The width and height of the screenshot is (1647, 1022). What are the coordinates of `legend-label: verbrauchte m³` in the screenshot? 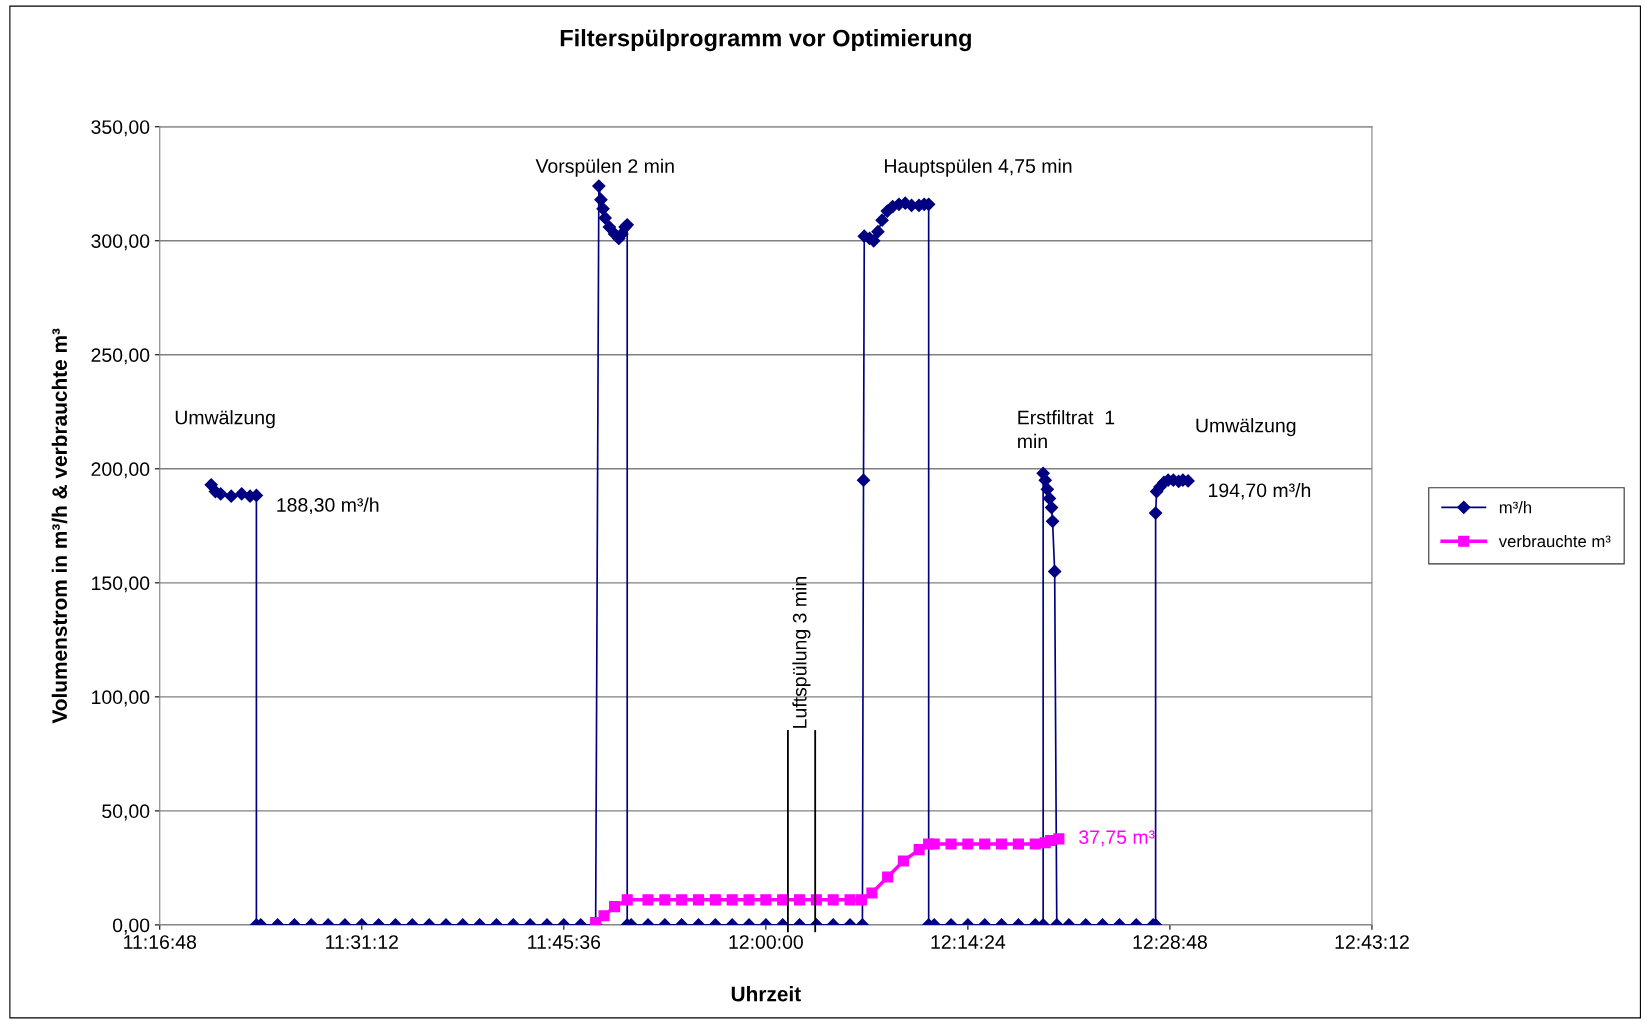 It's located at (1554, 541).